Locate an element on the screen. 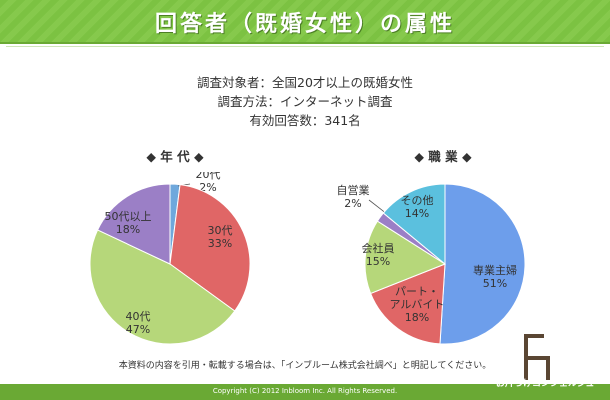 The width and height of the screenshot is (610, 400). header-divider is located at coordinates (305, 46).